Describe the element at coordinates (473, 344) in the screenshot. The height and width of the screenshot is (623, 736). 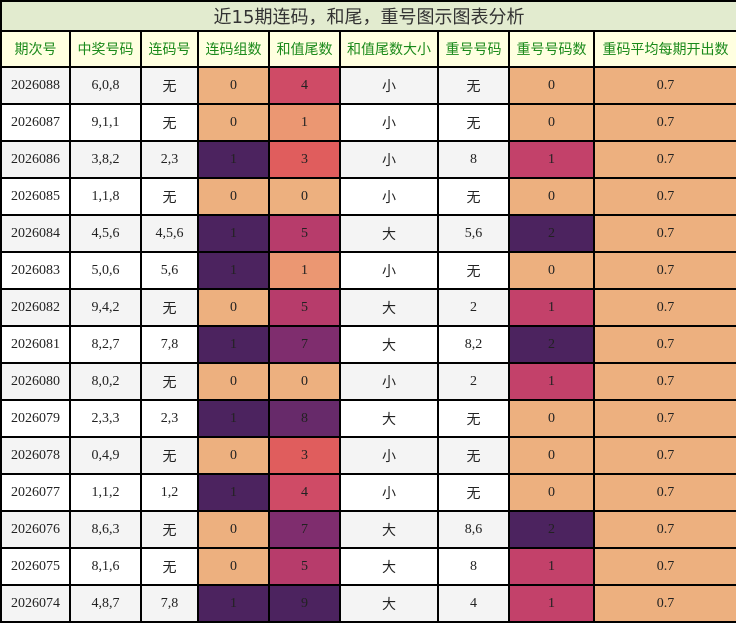
I see `chong-cell: 8,2` at that location.